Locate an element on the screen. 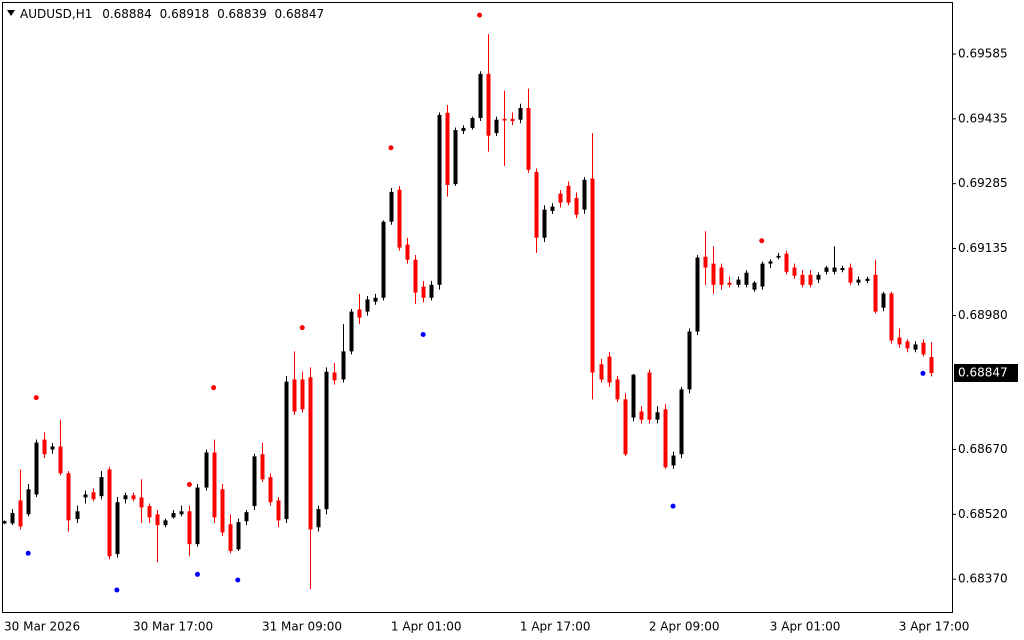  x-tick-label: 30 Mar 17:00 is located at coordinates (173, 627).